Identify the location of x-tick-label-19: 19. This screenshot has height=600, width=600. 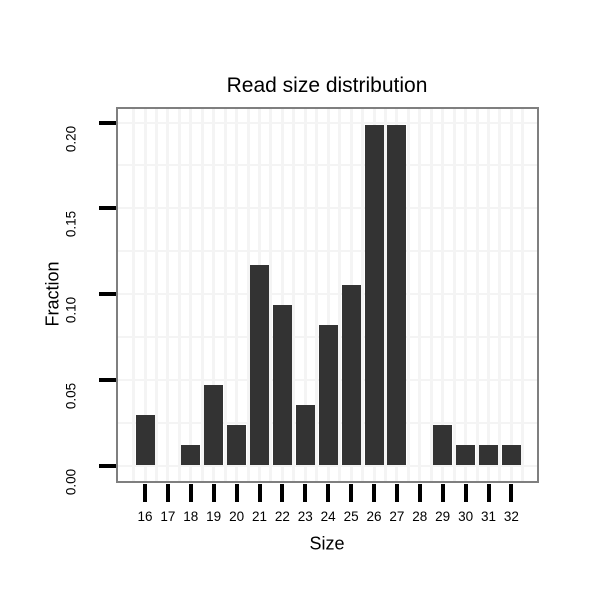
(214, 516).